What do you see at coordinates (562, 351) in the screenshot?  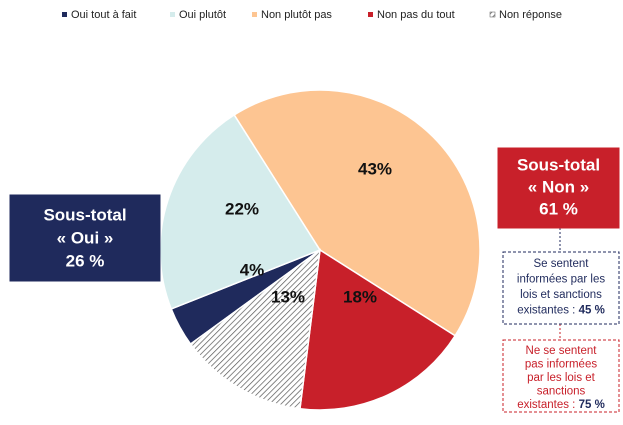 I see `annotation-text: Ne se sentent` at bounding box center [562, 351].